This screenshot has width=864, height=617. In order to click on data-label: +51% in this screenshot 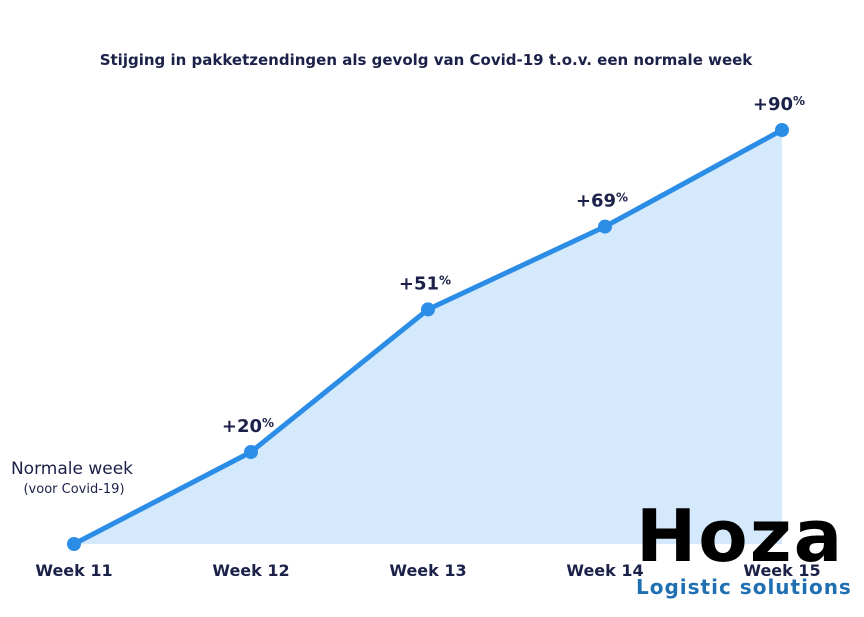, I will do `click(425, 283)`.